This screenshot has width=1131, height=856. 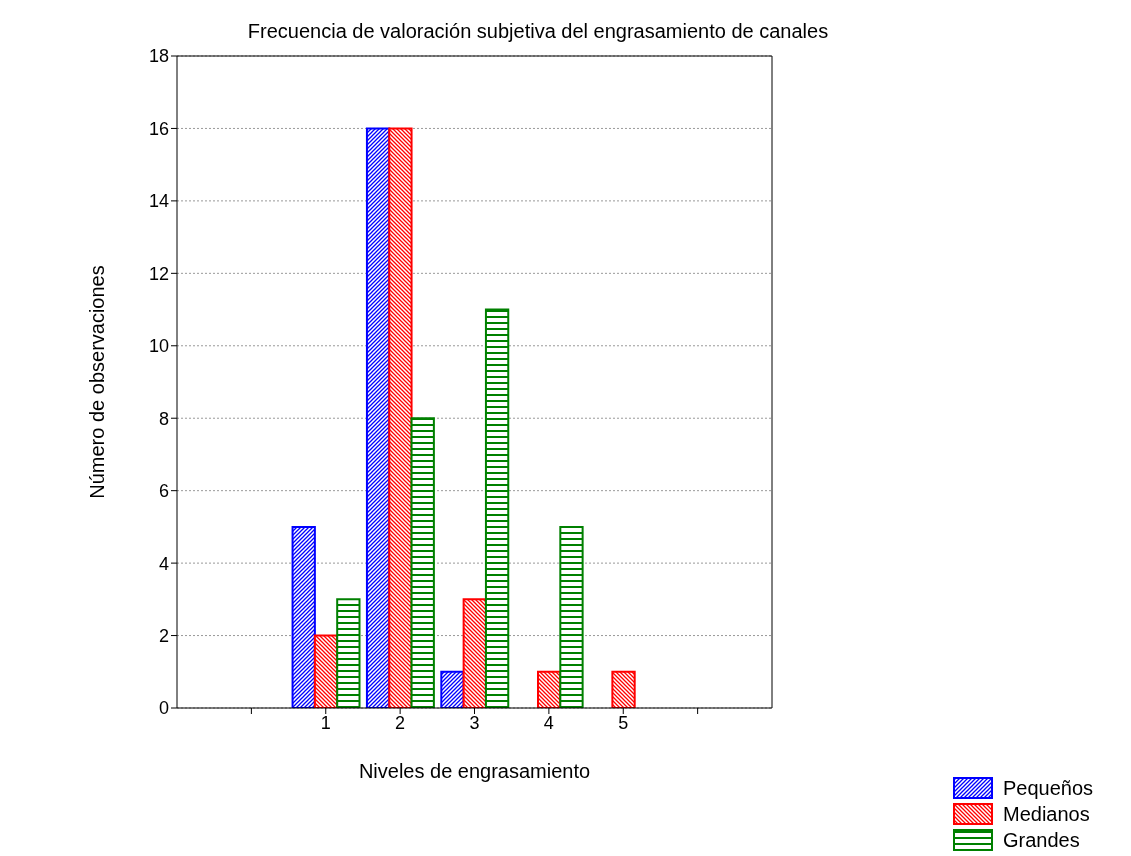 I want to click on y-tick-label: 12, so click(x=158, y=273).